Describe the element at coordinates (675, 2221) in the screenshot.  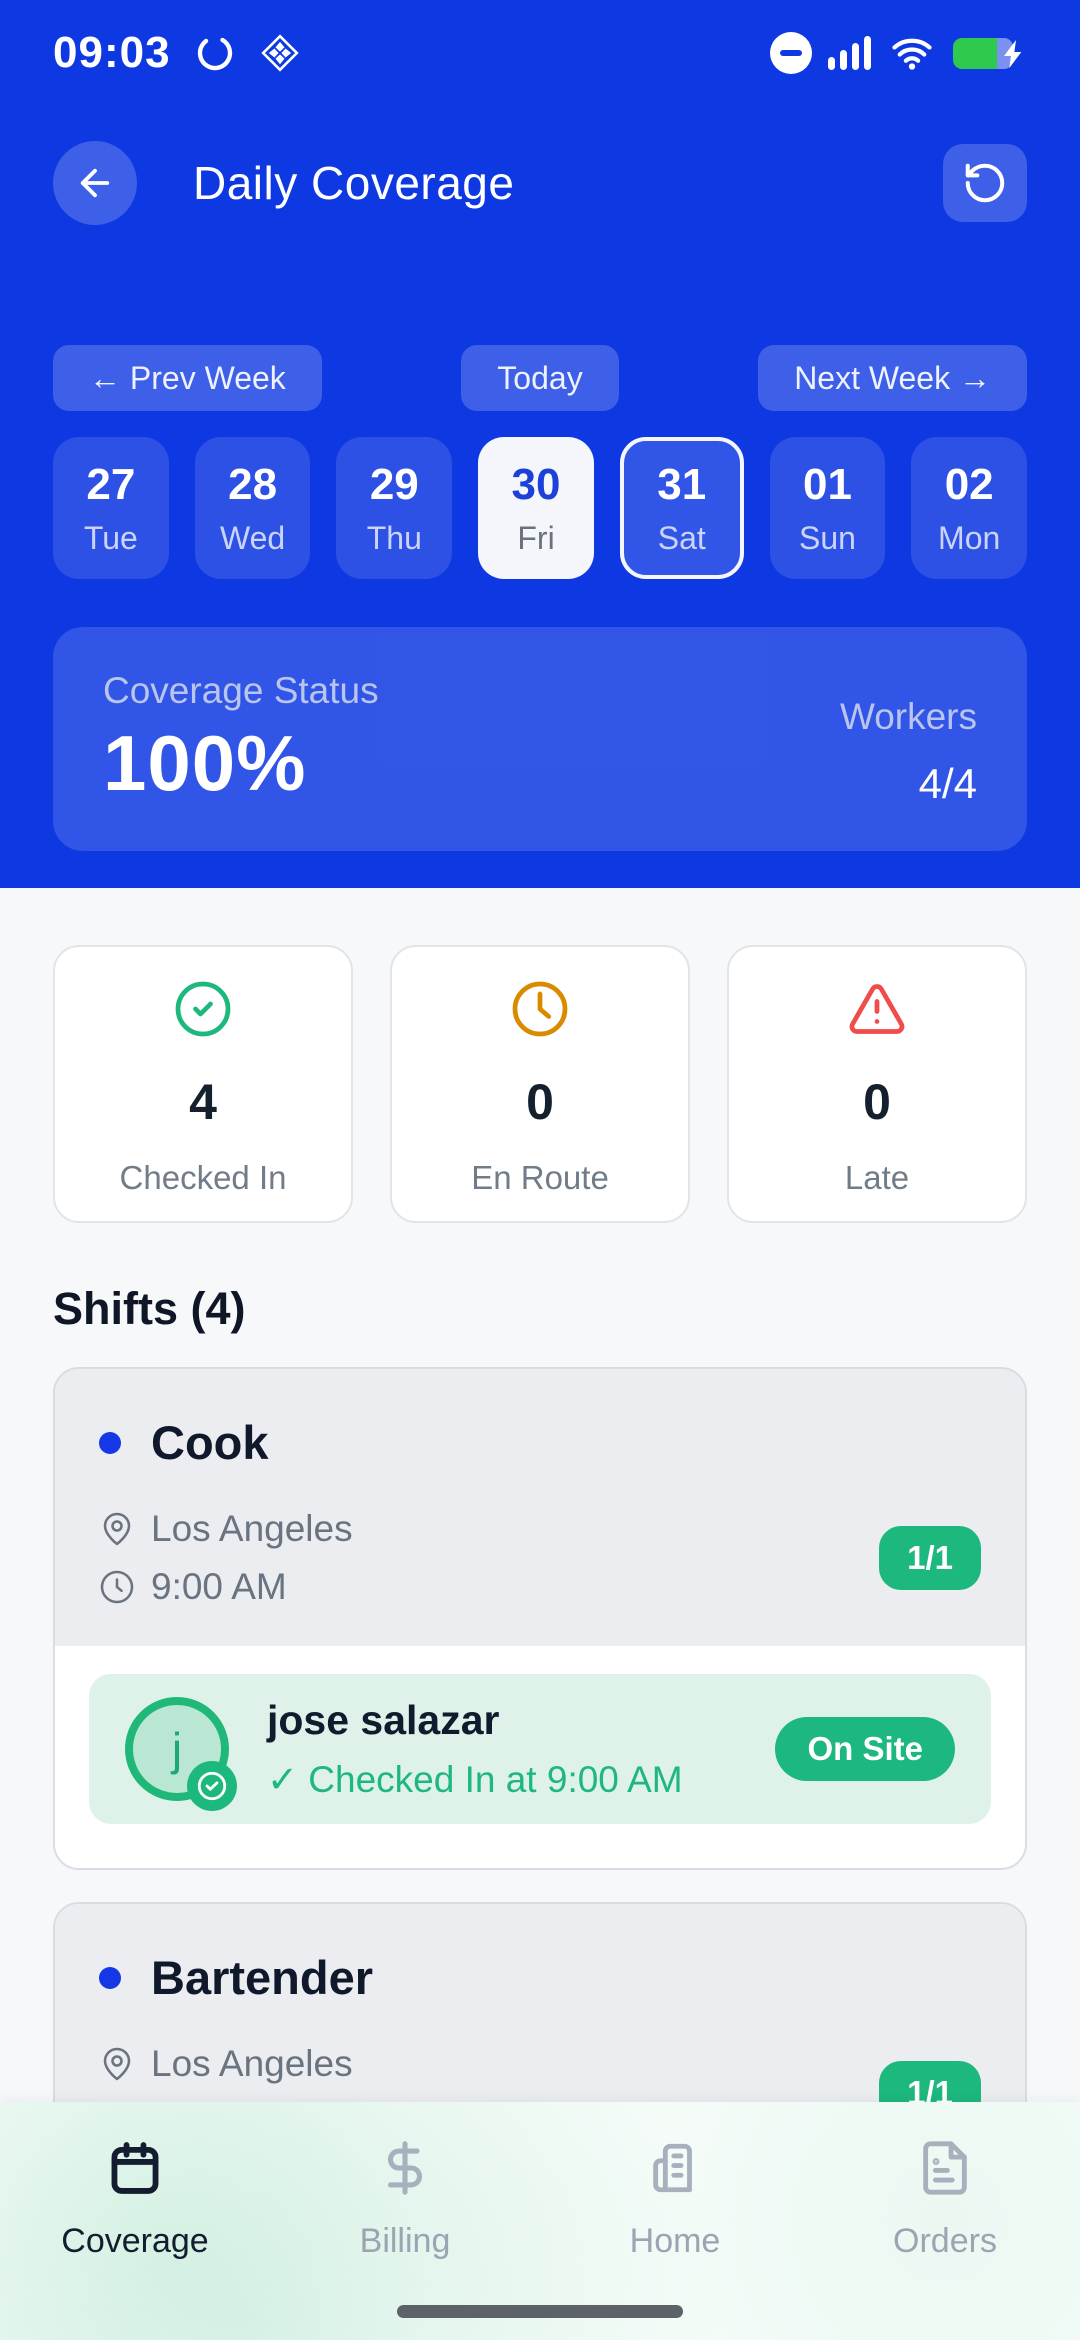
I see `nav-item-home: Home` at that location.